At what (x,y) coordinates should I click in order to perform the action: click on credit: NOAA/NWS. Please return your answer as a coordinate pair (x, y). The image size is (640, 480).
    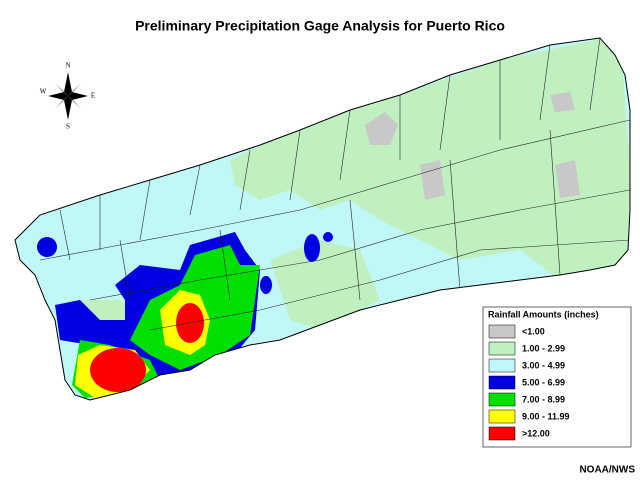
    Looking at the image, I should click on (607, 470).